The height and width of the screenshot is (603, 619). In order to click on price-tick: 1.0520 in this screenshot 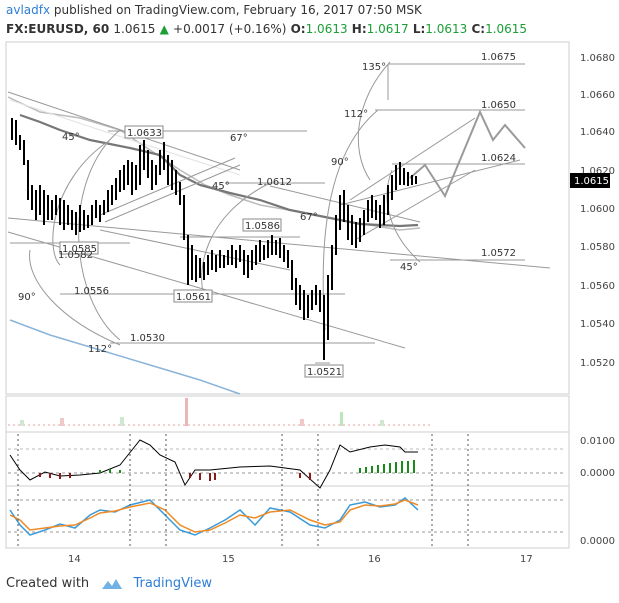, I will do `click(597, 363)`.